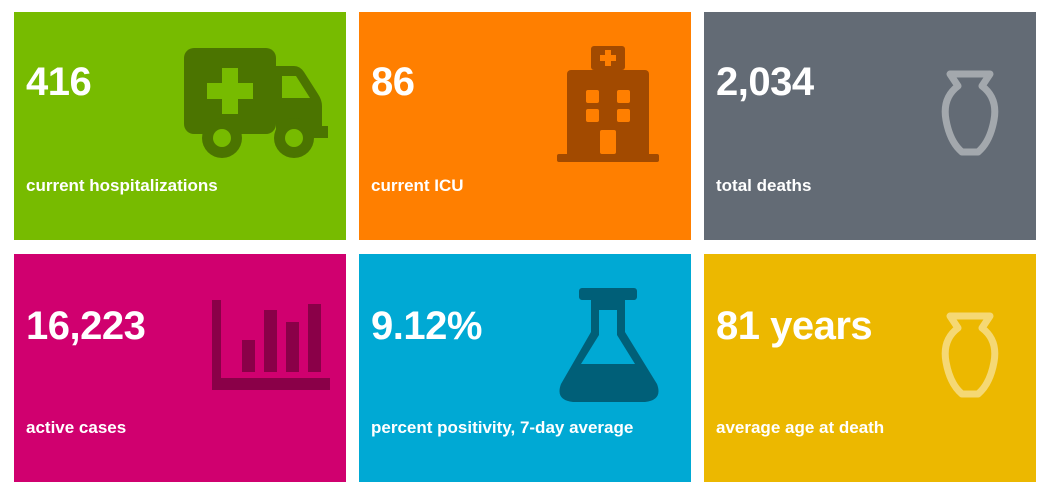 The width and height of the screenshot is (1049, 494). I want to click on card-average-age: 81 years average age at death, so click(870, 368).